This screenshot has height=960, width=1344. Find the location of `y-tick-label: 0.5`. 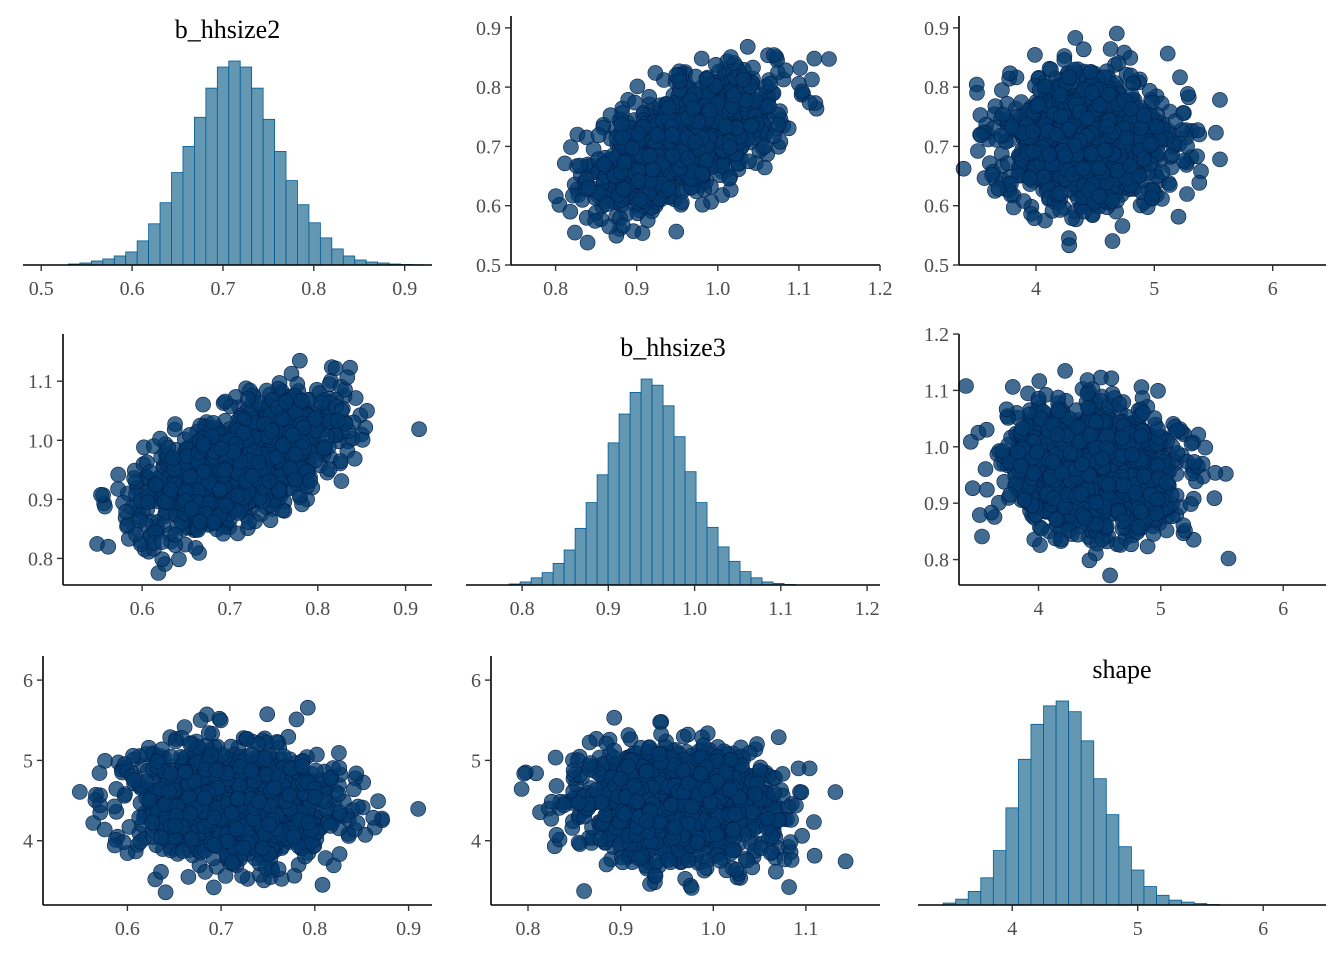

y-tick-label: 0.5 is located at coordinates (488, 266).